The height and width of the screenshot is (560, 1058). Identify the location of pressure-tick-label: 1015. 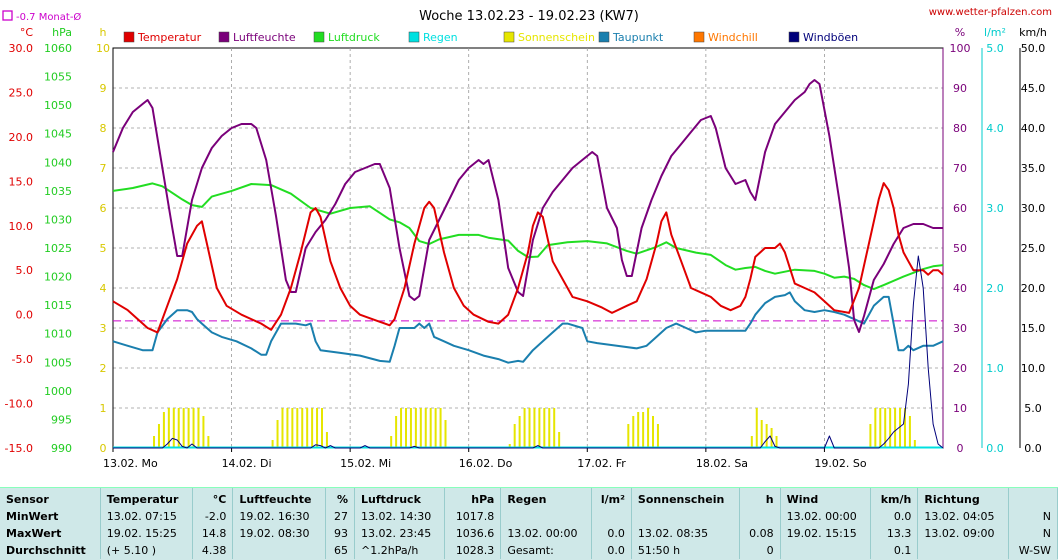
(58, 305).